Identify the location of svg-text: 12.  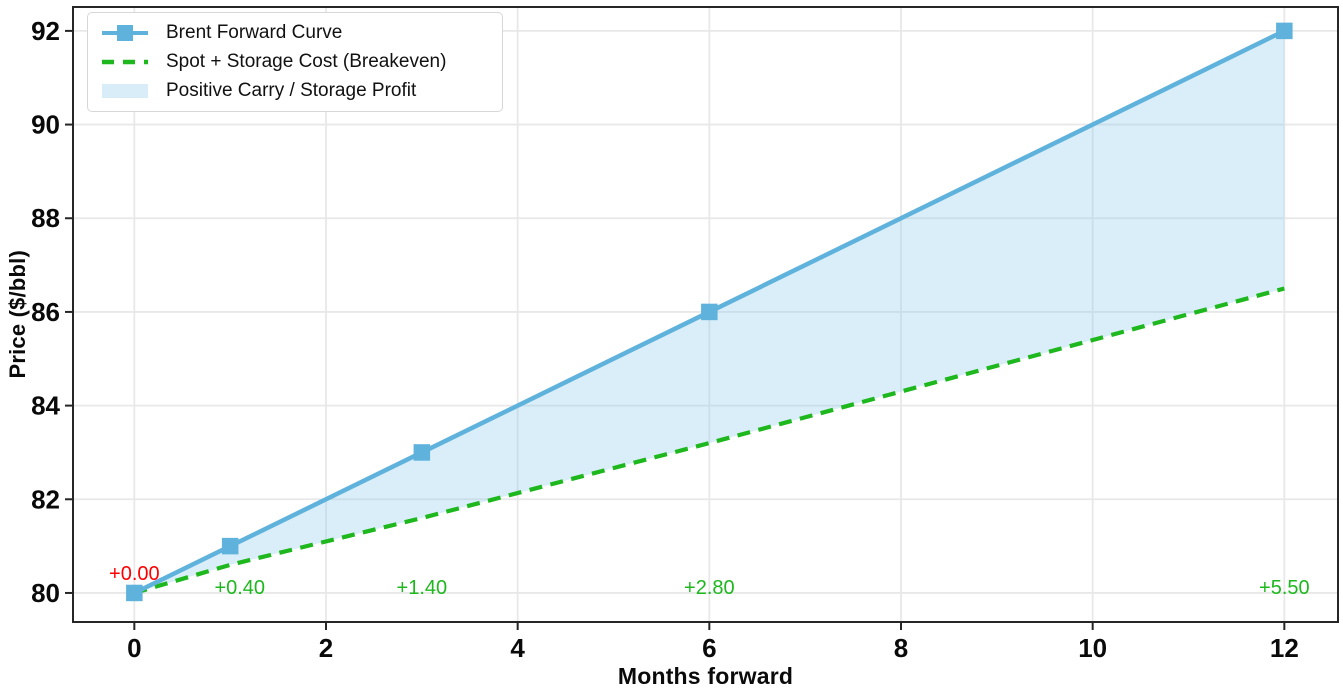
(1284, 648).